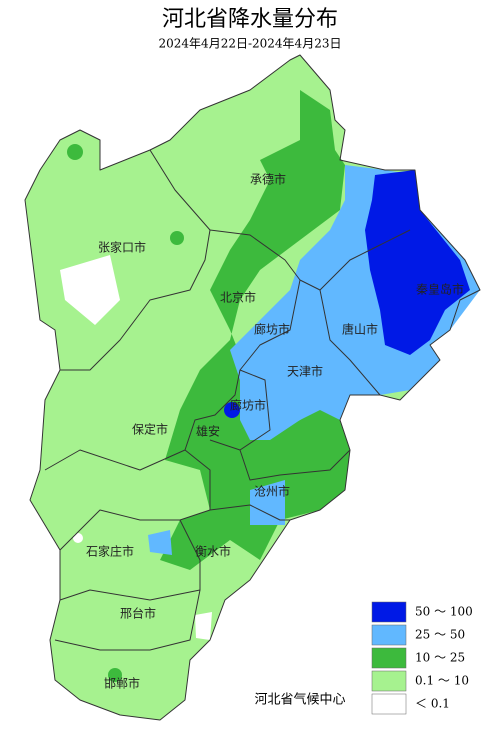 Image resolution: width=500 pixels, height=732 pixels. Describe the element at coordinates (440, 635) in the screenshot. I see `legend-label: 25 ～ 50` at that location.